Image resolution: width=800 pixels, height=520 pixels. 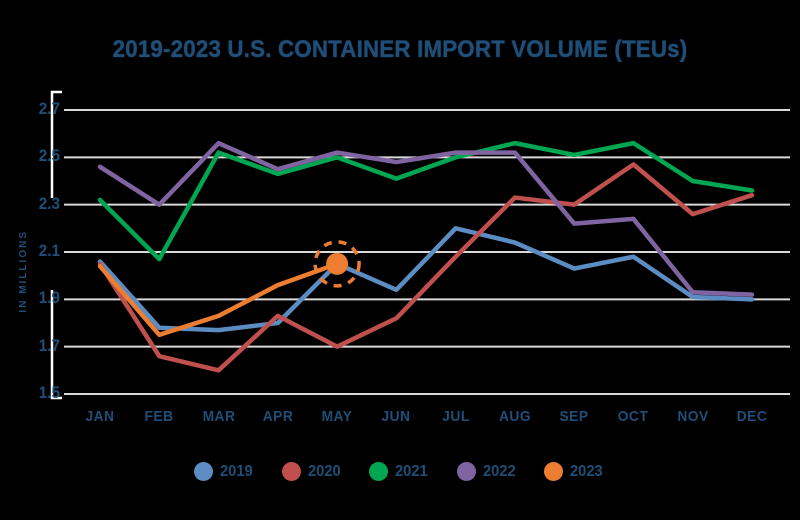 I want to click on y-tick-label: 1.5, so click(x=49, y=392).